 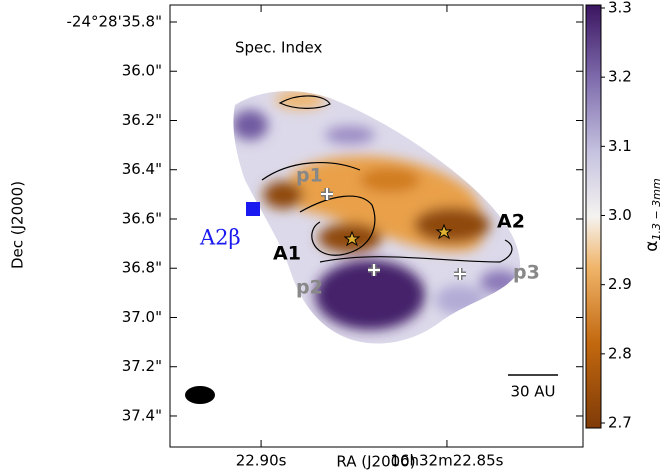 I want to click on annotation: A2β, so click(x=220, y=238).